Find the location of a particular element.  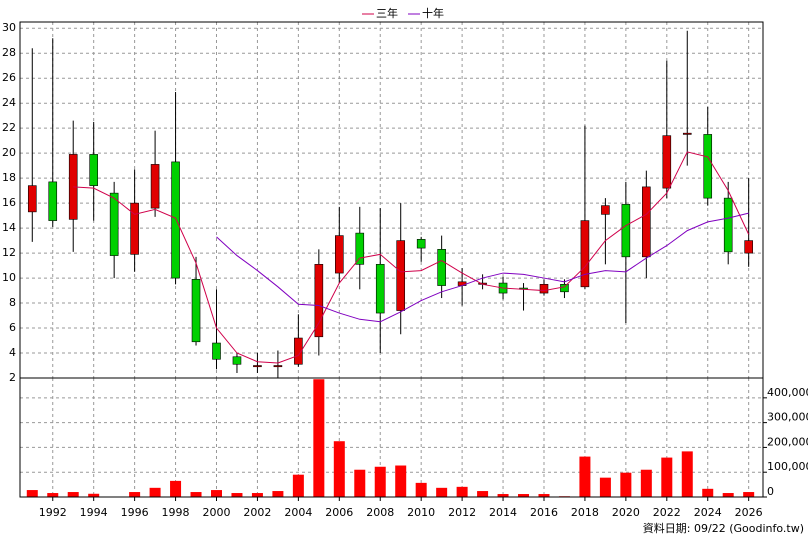

y-tick-label: 8 is located at coordinates (12, 302).